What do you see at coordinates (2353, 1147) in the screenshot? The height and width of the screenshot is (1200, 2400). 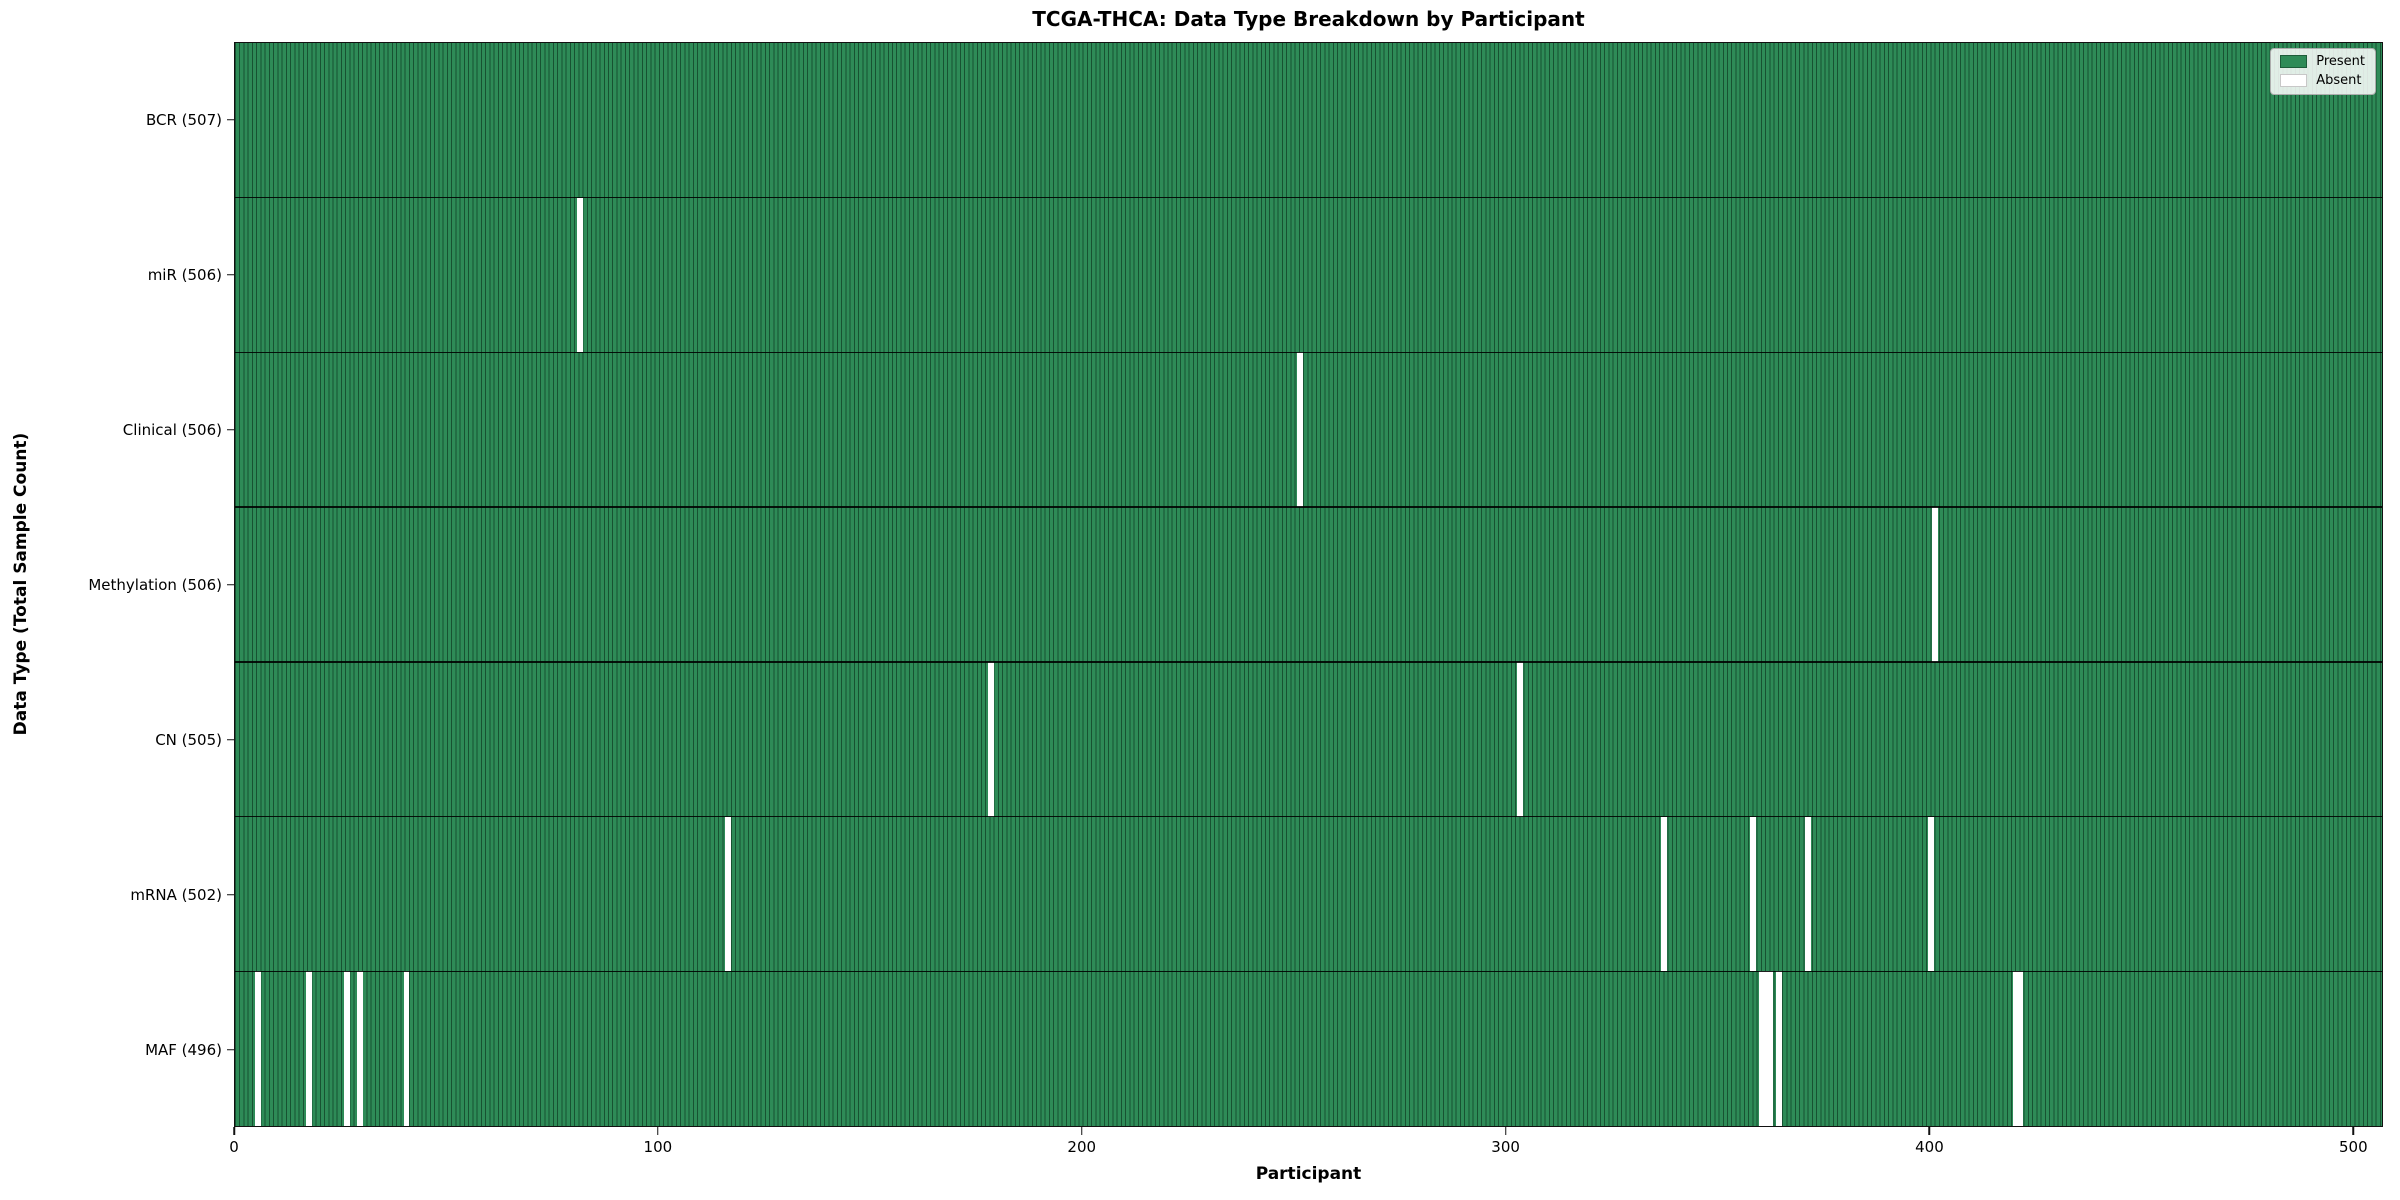 I see `x-tick-label: 500` at bounding box center [2353, 1147].